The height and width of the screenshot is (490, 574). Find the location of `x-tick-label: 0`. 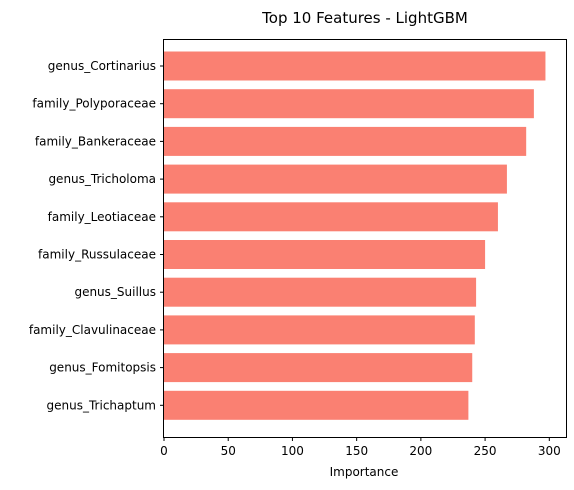

x-tick-label: 0 is located at coordinates (164, 451).